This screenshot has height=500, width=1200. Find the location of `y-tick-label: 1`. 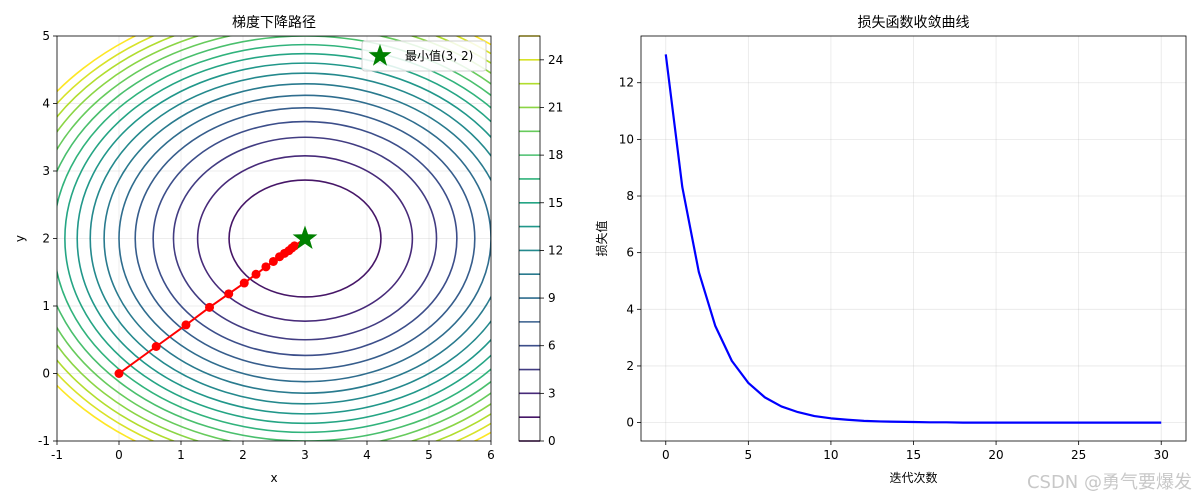

y-tick-label: 1 is located at coordinates (46, 306).